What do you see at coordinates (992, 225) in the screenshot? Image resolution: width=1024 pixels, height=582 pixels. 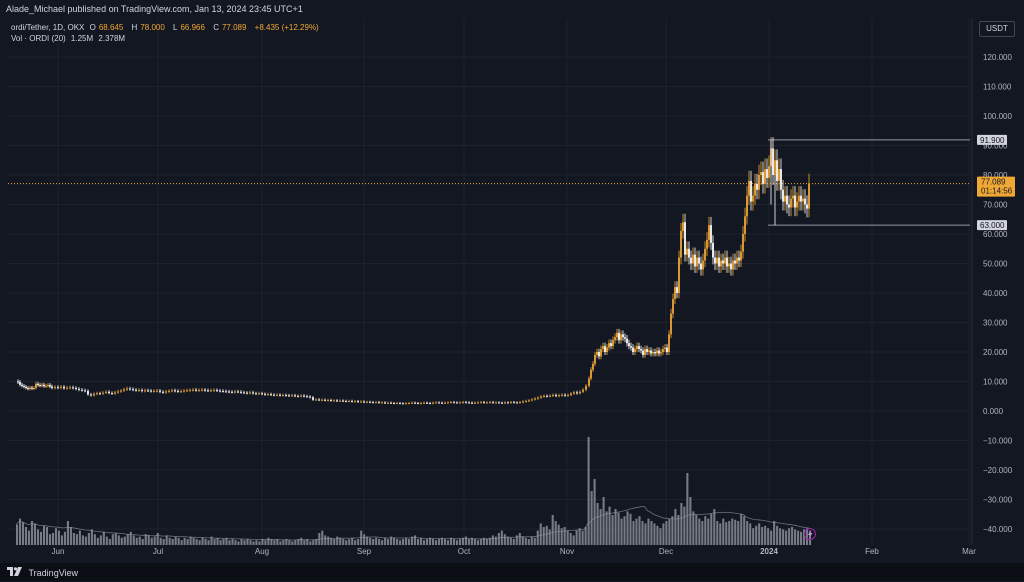 I see `level-price-label: 63.000` at bounding box center [992, 225].